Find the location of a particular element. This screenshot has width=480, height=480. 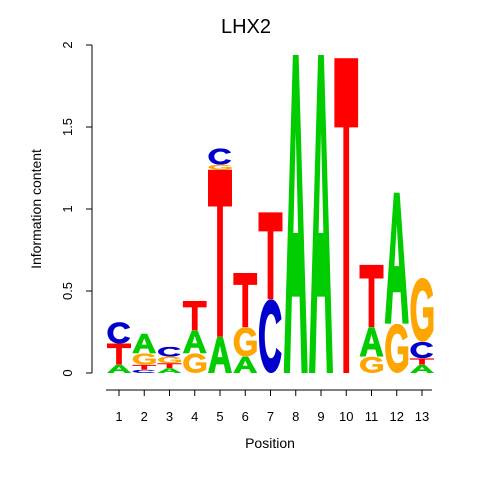

x-tick-label: 8 is located at coordinates (295, 416).